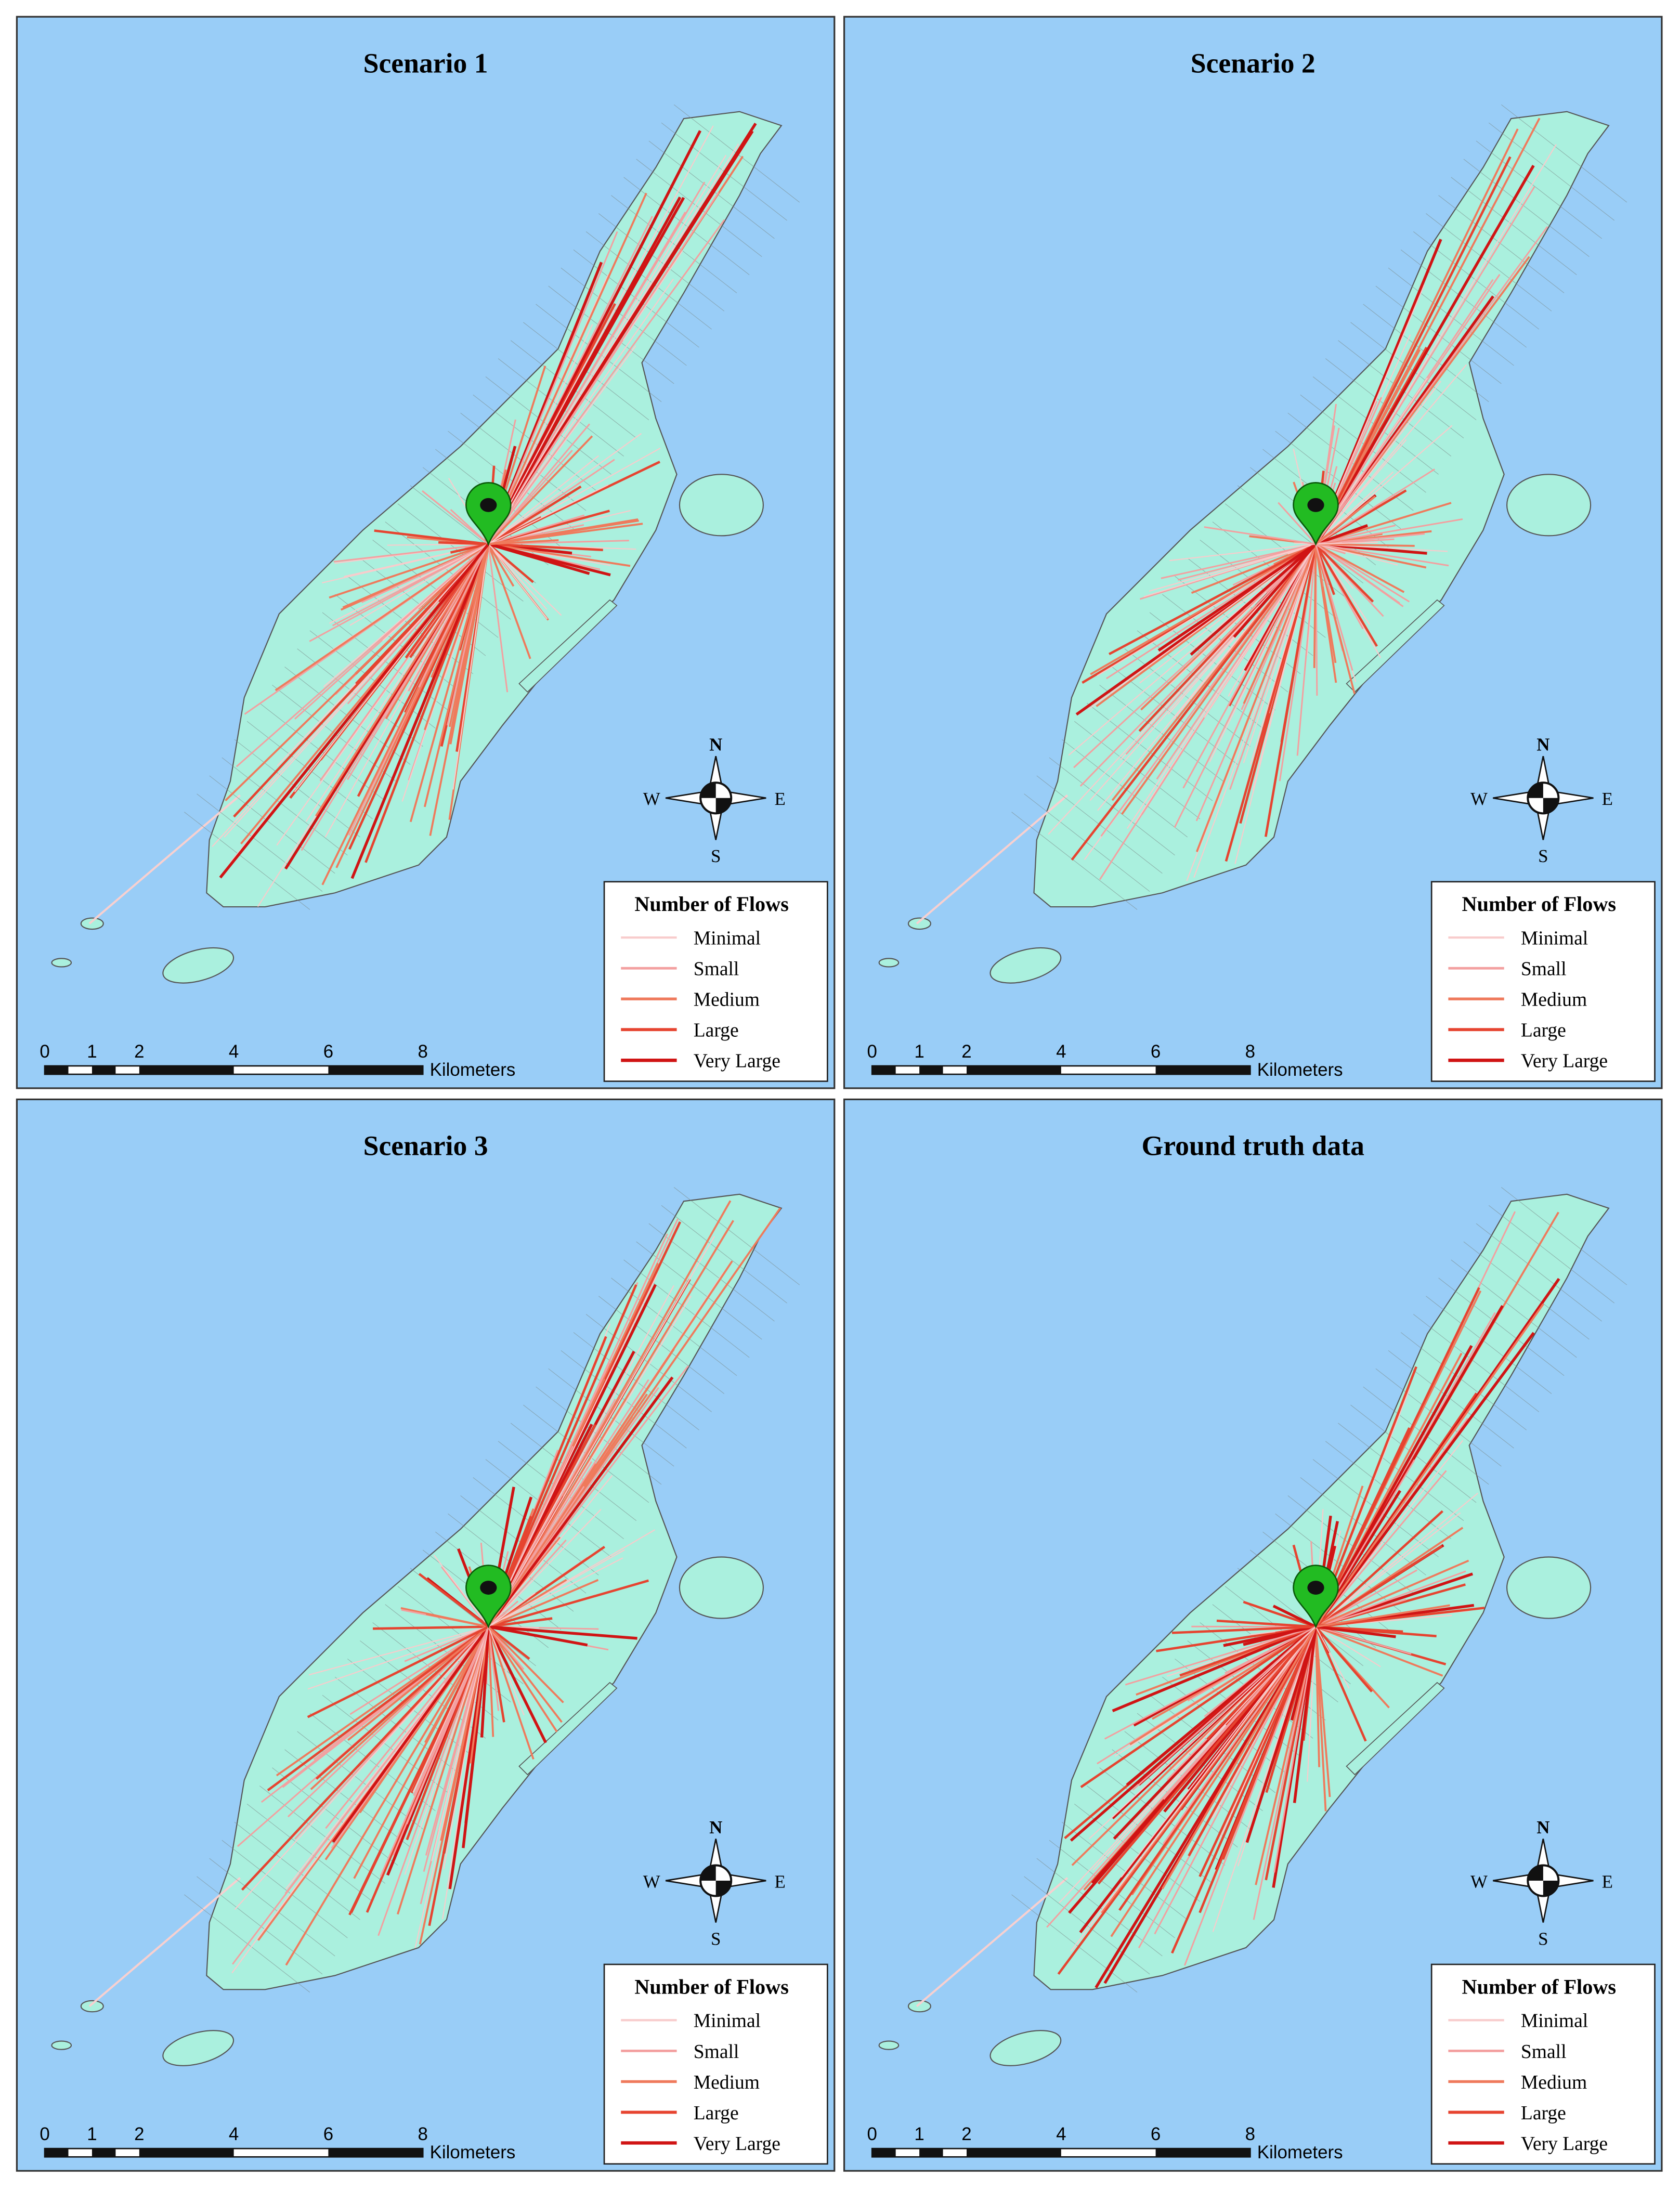 The image size is (1680, 2189). I want to click on compass-n: N, so click(715, 745).